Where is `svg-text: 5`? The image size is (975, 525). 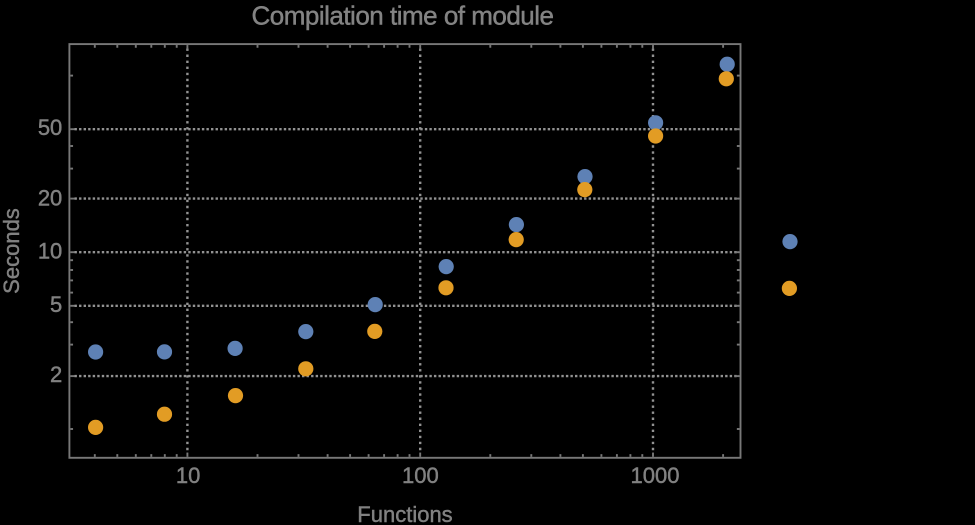
svg-text: 5 is located at coordinates (56, 304).